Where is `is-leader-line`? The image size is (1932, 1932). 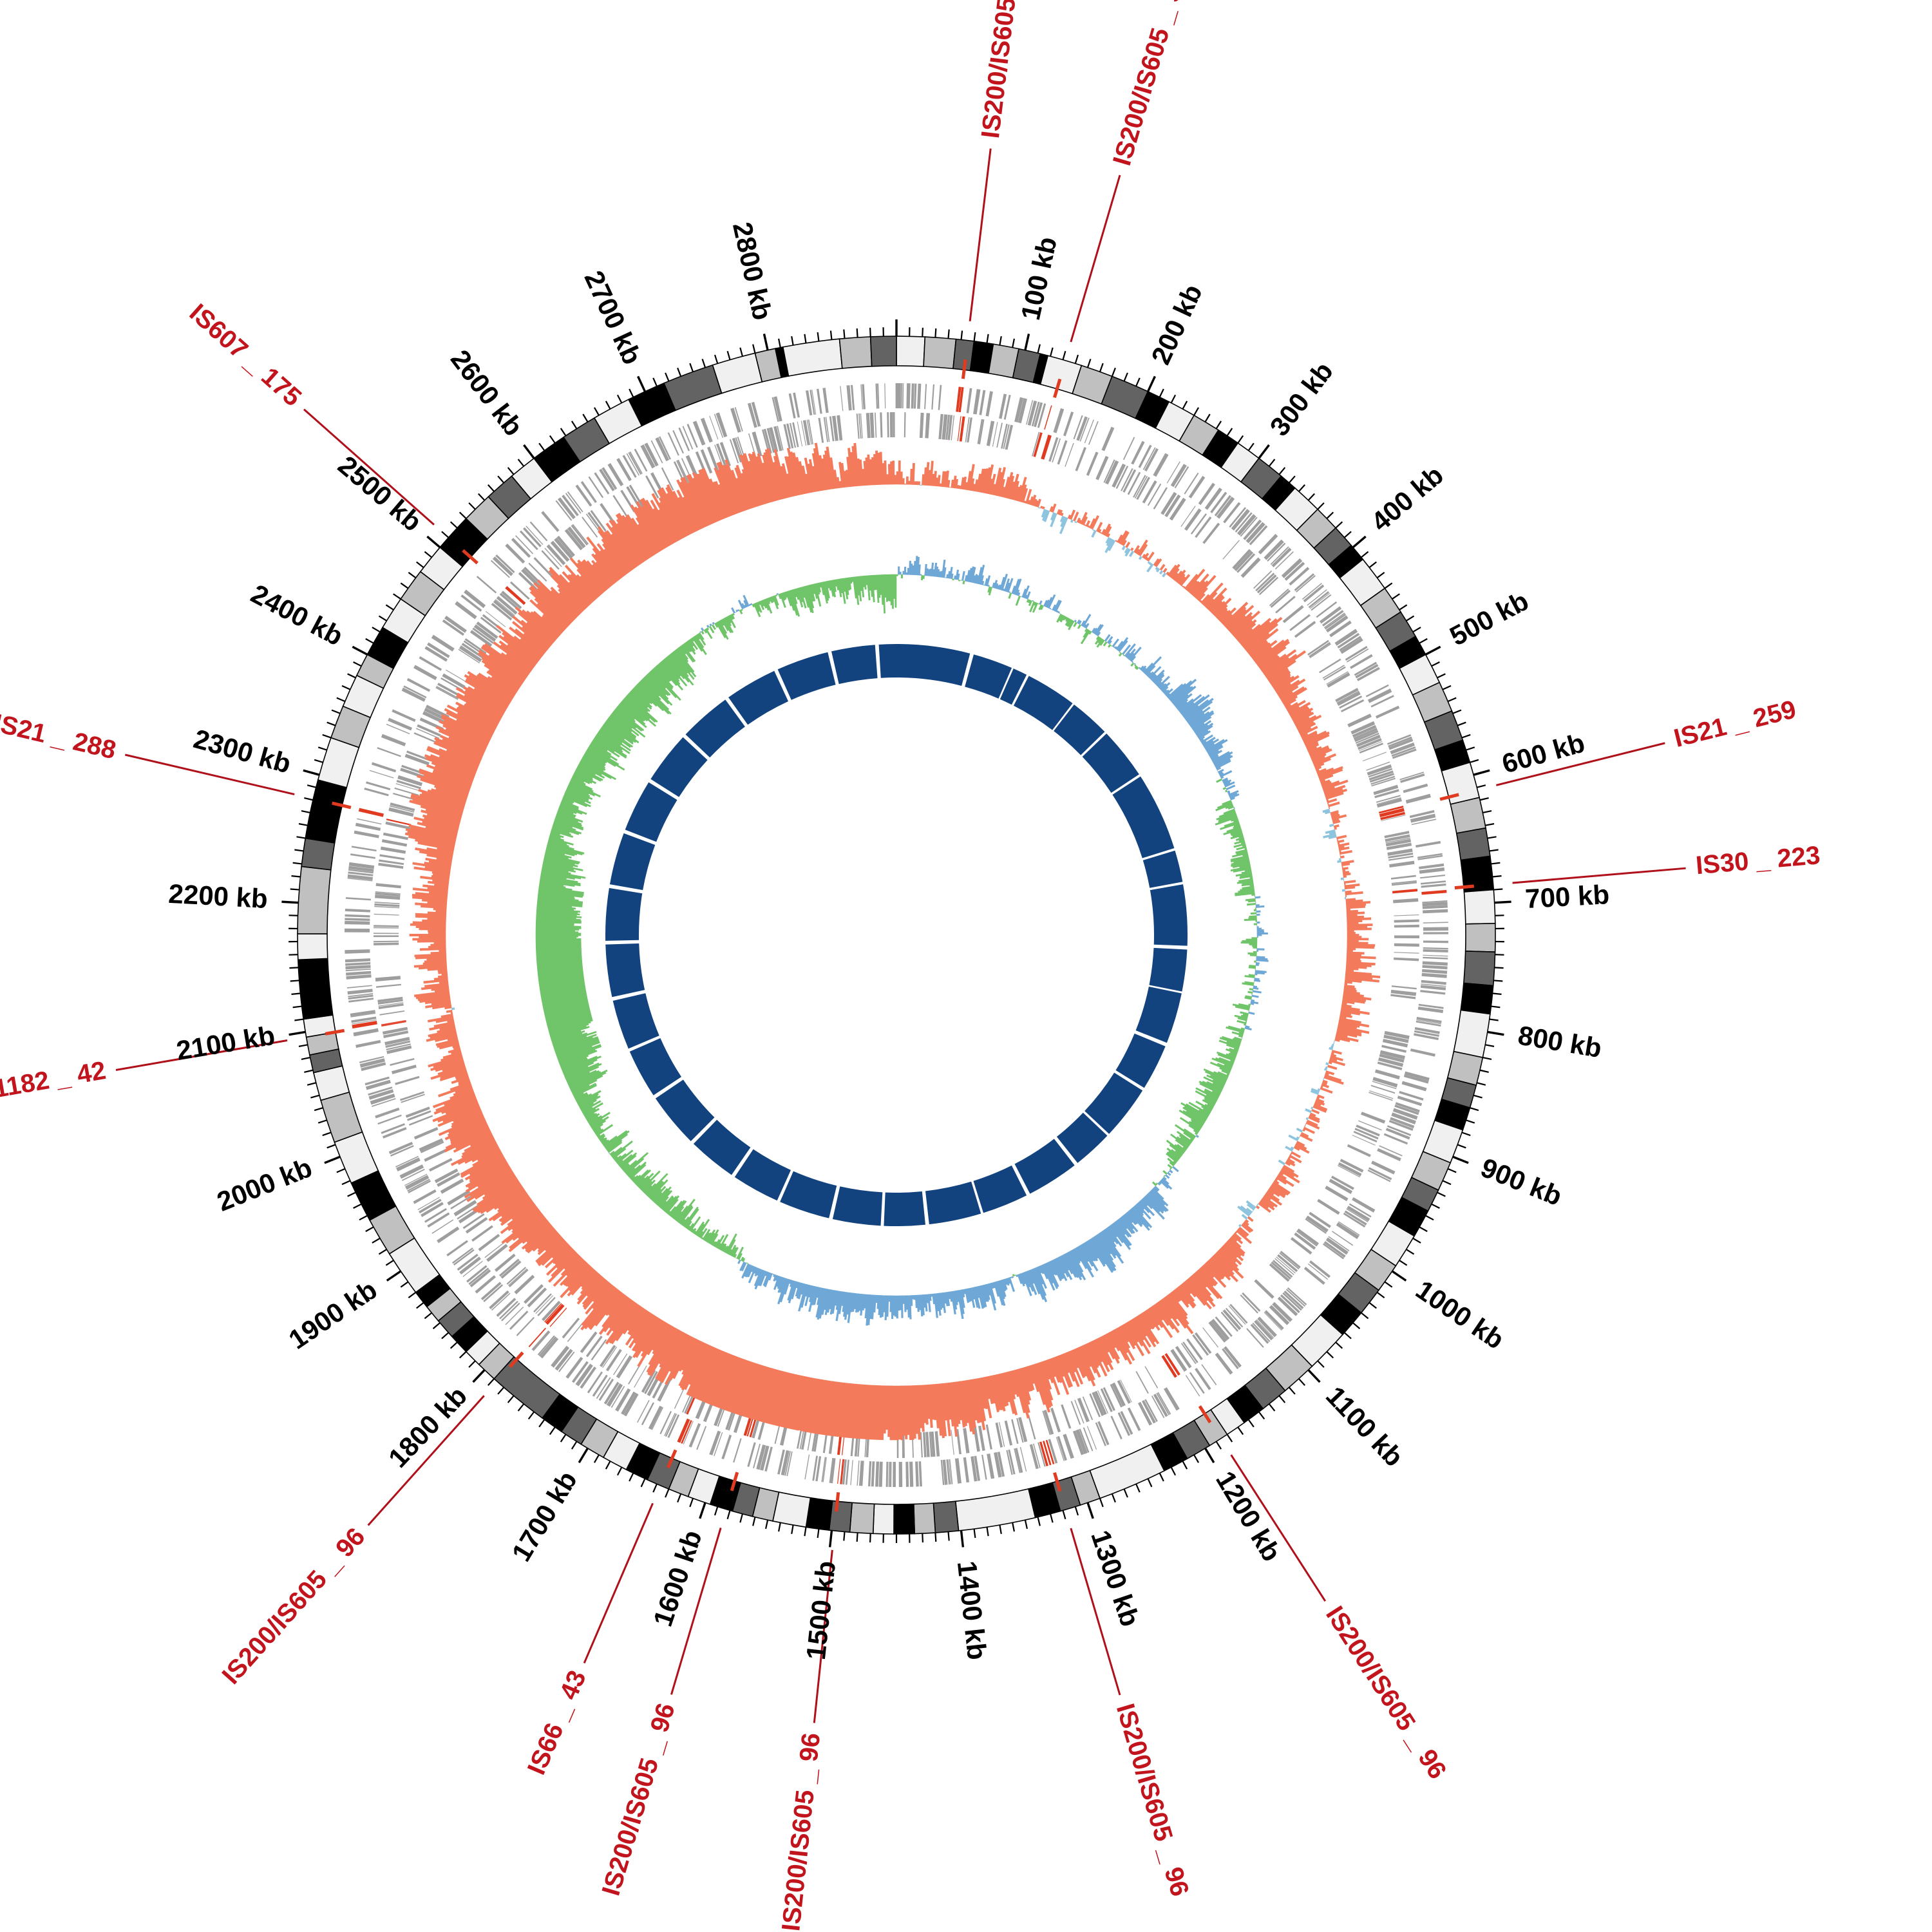 is-leader-line is located at coordinates (823, 1636).